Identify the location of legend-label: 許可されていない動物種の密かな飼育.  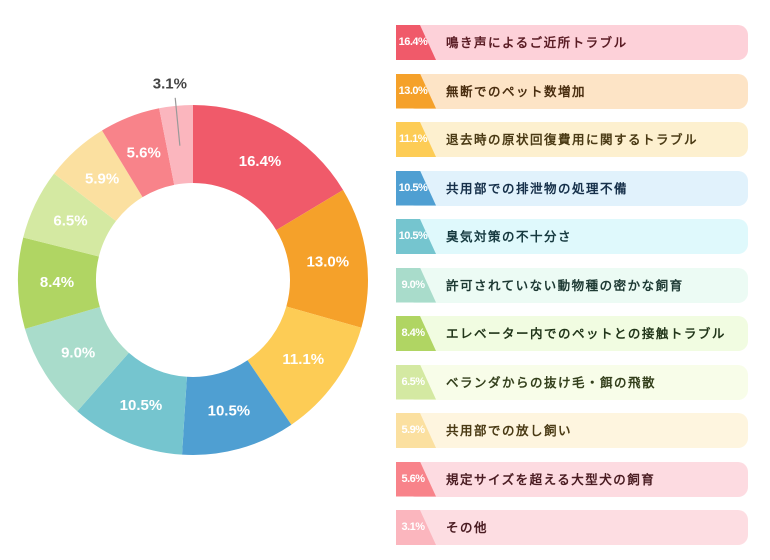
(565, 285).